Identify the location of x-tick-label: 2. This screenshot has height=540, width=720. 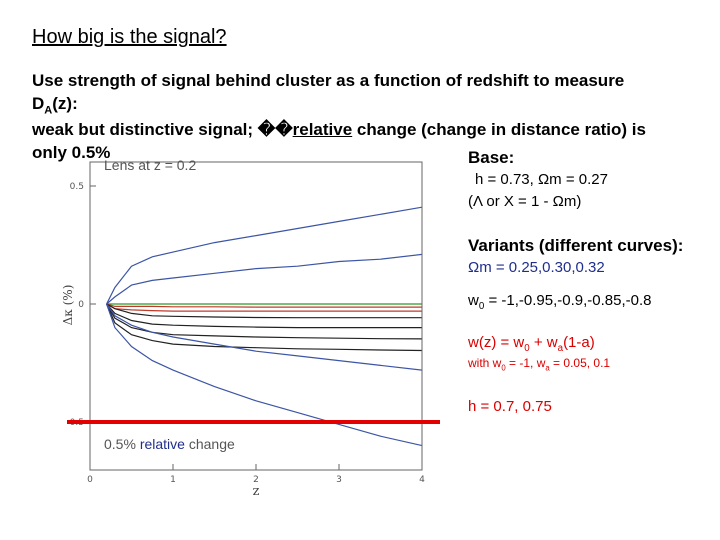
(256, 480).